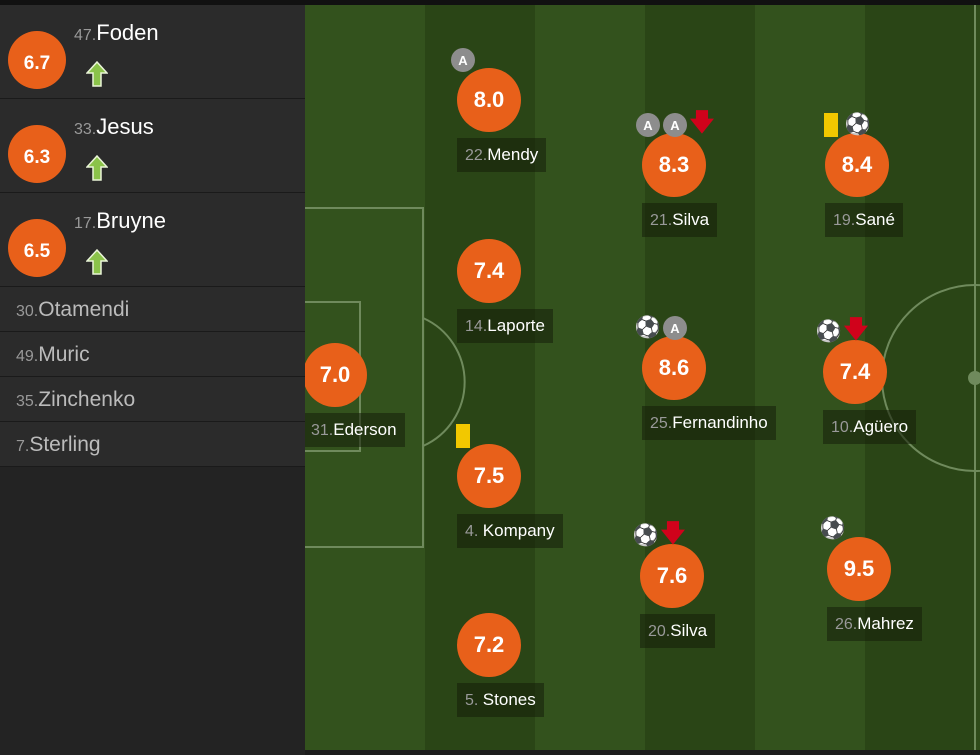 Image resolution: width=980 pixels, height=755 pixels. What do you see at coordinates (27, 356) in the screenshot?
I see `player-number: 49.` at bounding box center [27, 356].